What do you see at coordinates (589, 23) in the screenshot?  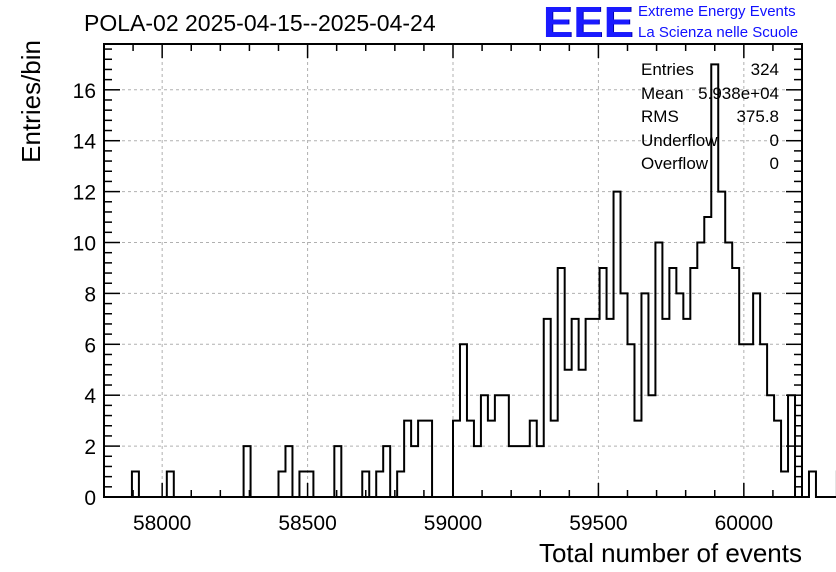 I see `eee-logo: EEE` at bounding box center [589, 23].